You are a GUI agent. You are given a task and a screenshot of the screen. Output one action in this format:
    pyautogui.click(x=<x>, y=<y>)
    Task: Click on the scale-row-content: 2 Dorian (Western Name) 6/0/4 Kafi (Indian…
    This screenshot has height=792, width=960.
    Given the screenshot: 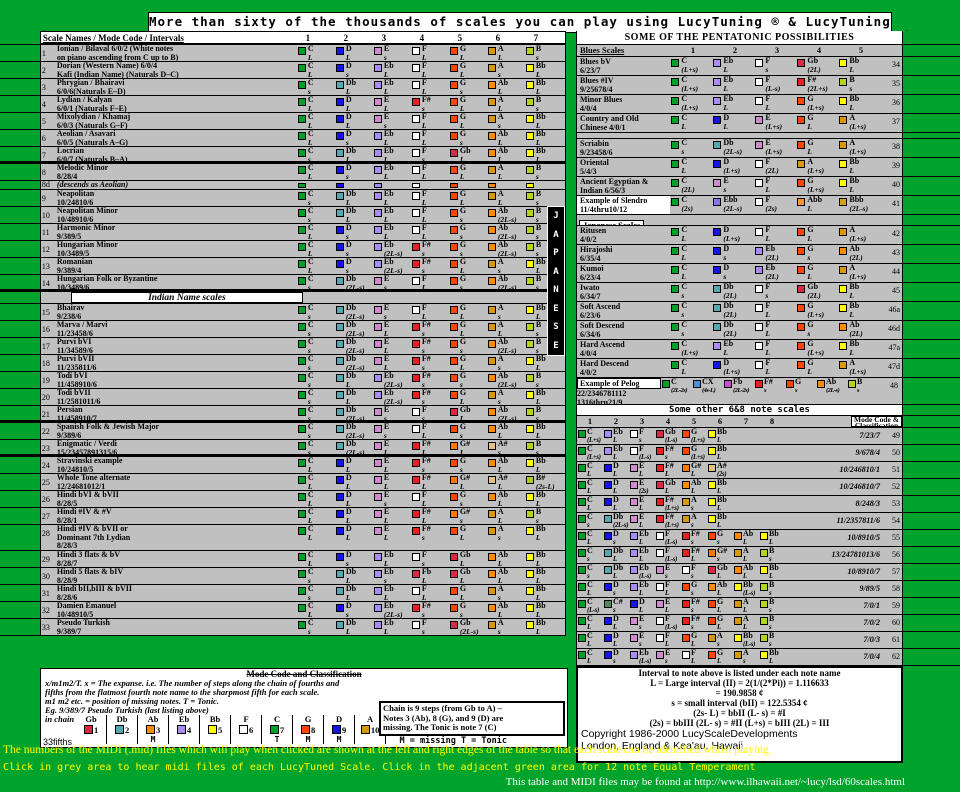 What is the action you would take?
    pyautogui.click(x=302, y=70)
    